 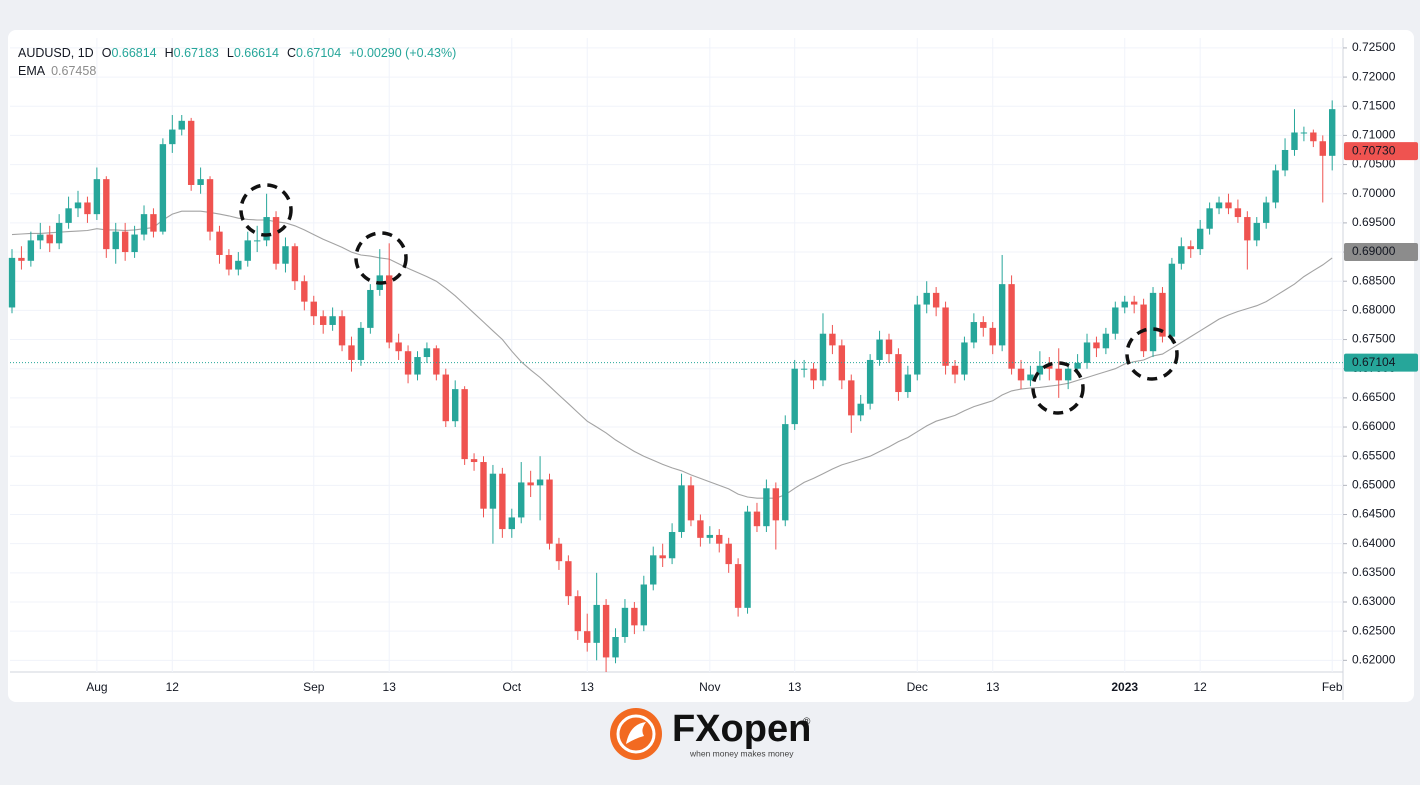 What do you see at coordinates (169, 53) in the screenshot?
I see `ohlc-key: H` at bounding box center [169, 53].